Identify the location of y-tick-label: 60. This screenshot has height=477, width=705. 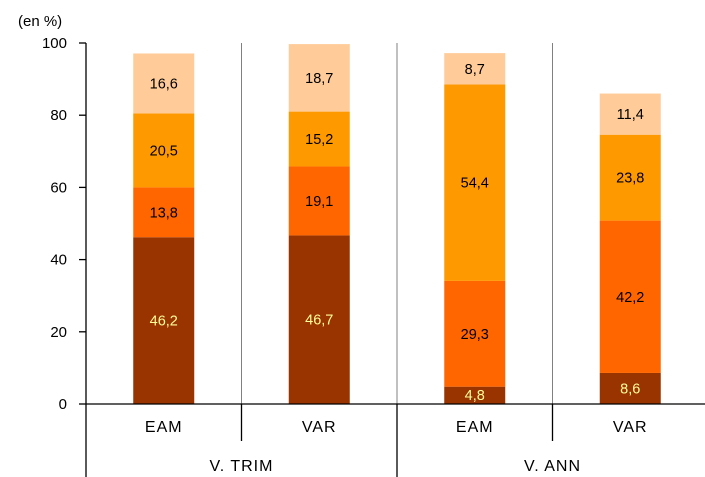
(58, 187).